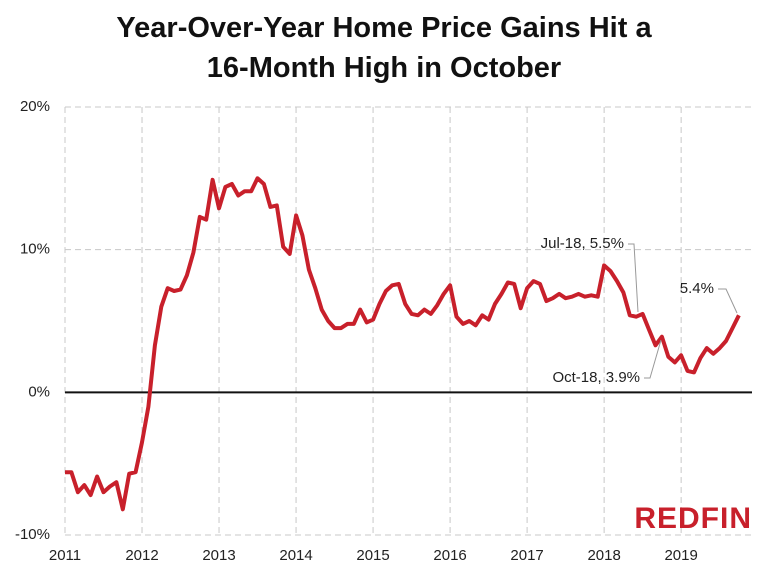  I want to click on x-tick-label: 2018, so click(603, 555).